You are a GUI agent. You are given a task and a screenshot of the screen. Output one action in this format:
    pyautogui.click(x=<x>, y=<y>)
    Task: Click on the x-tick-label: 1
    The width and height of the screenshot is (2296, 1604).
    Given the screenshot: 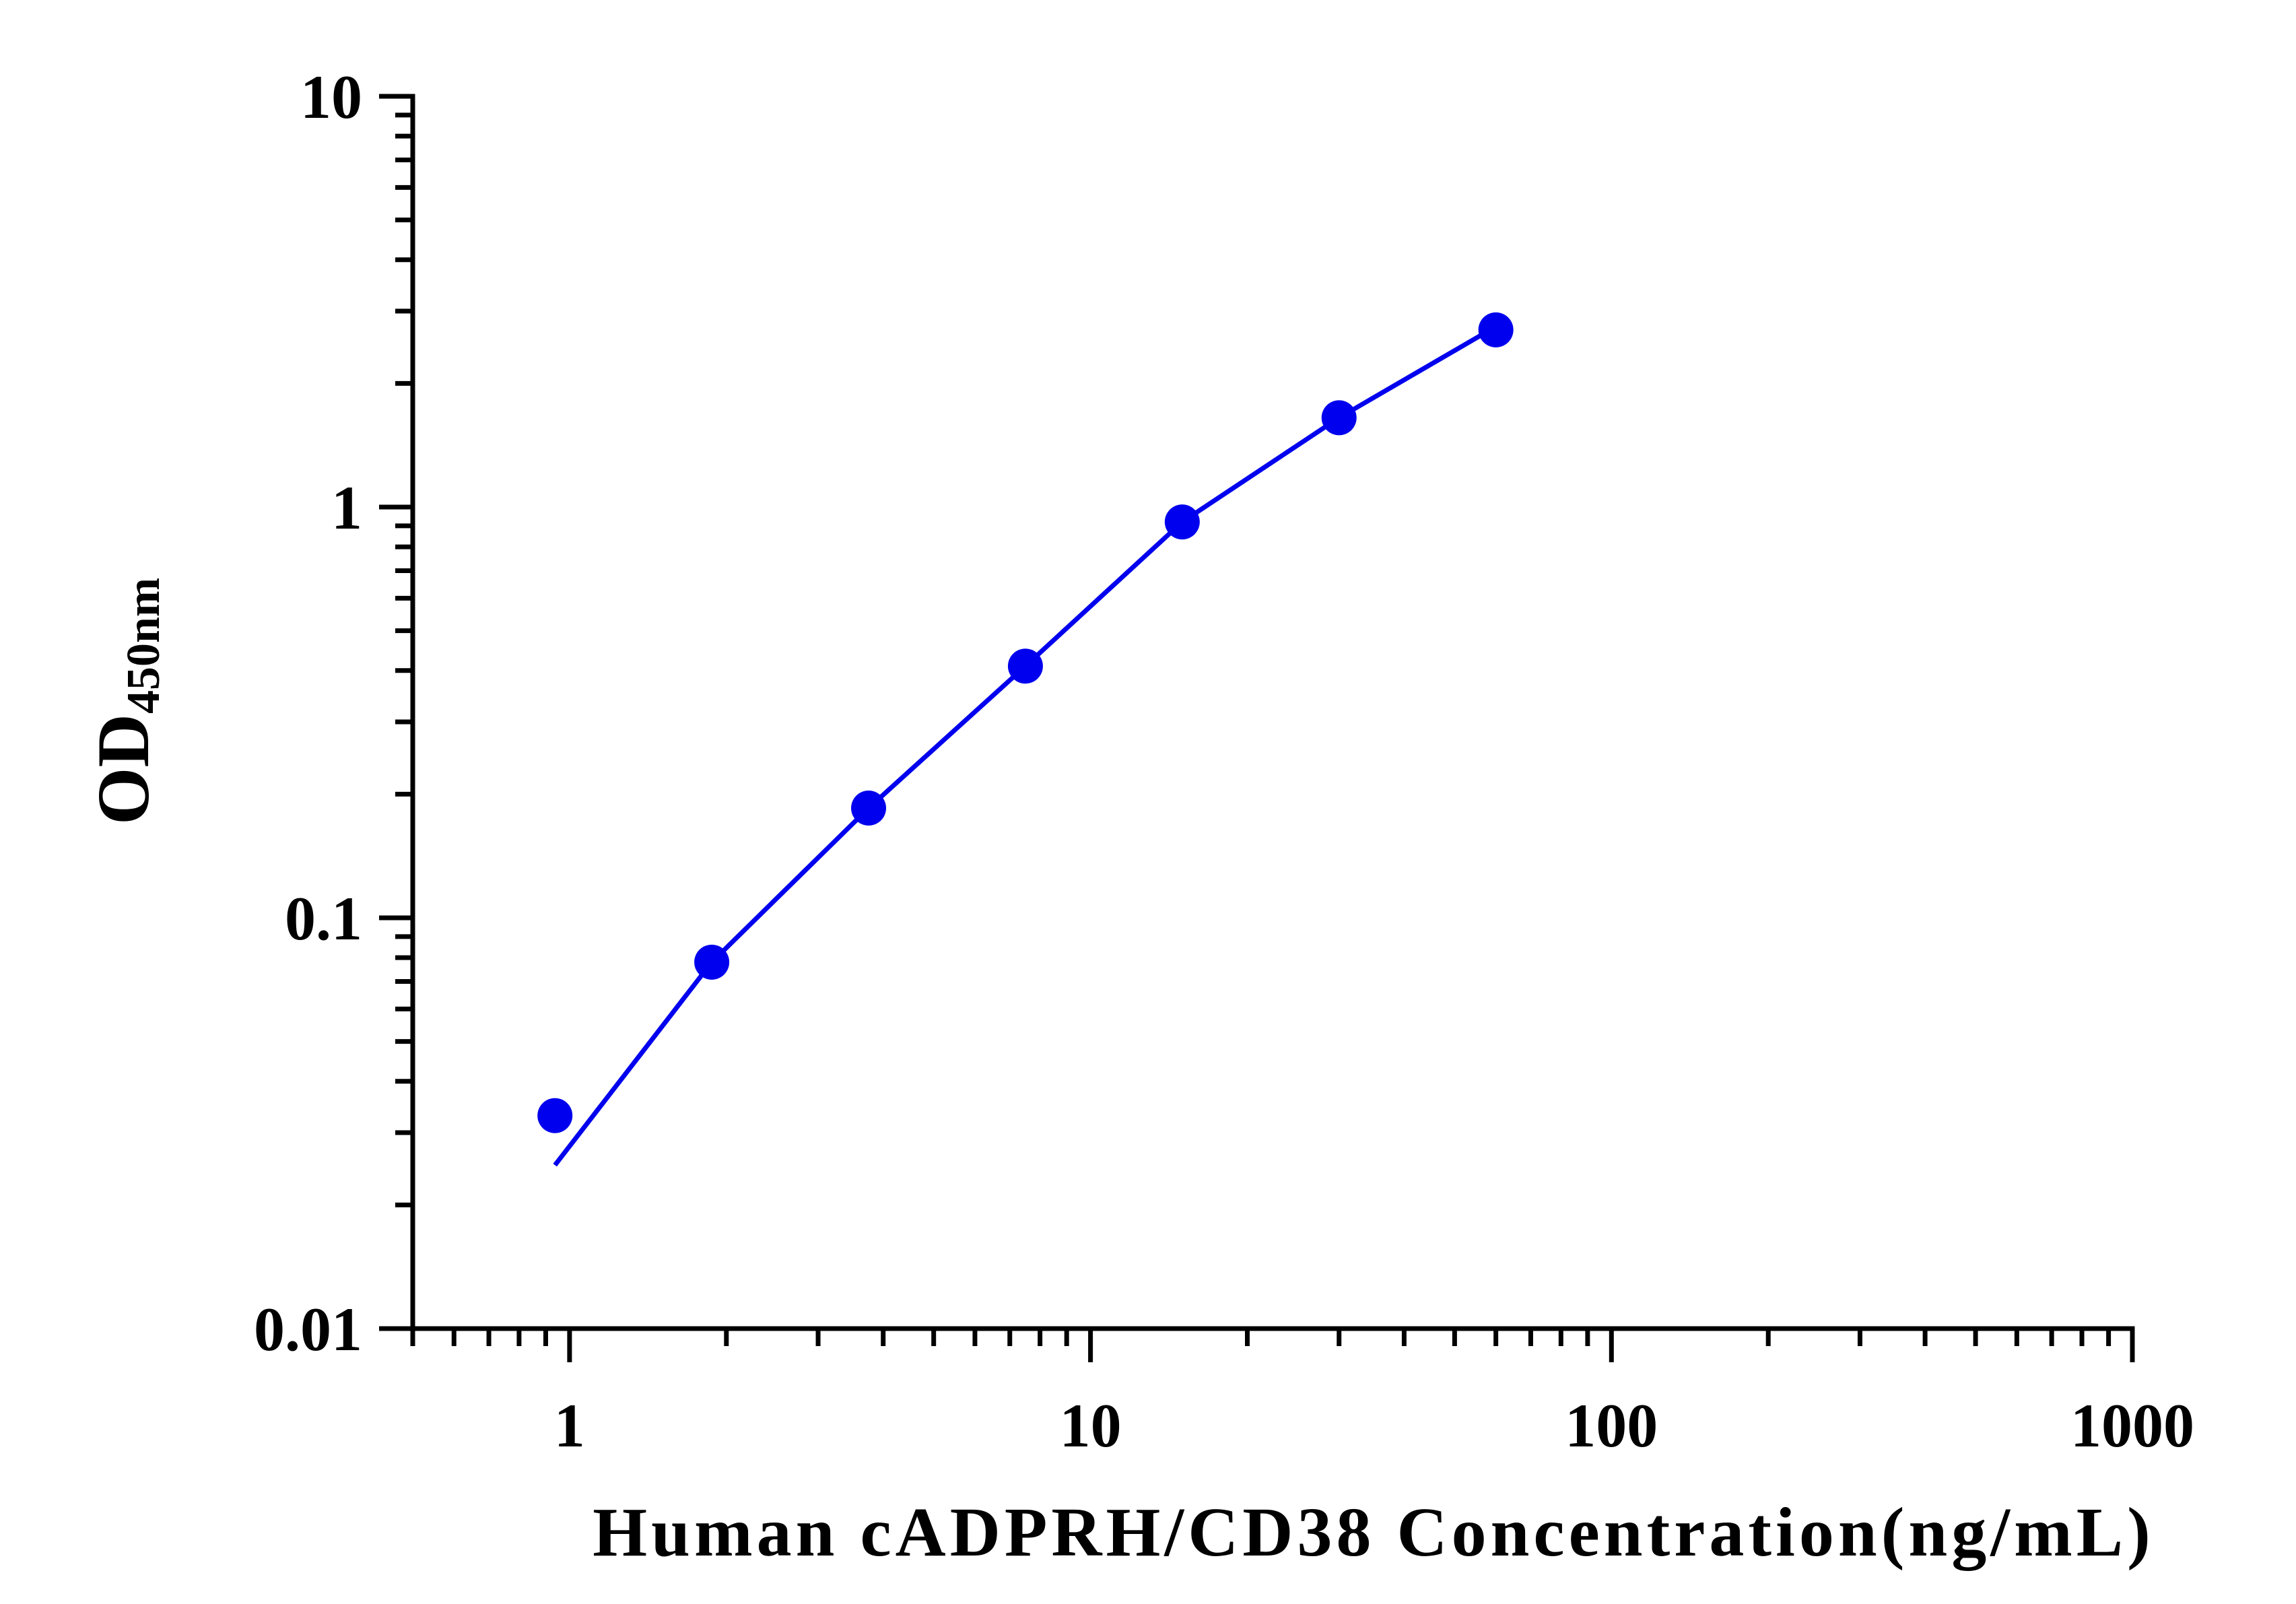 What is the action you would take?
    pyautogui.click(x=569, y=1426)
    